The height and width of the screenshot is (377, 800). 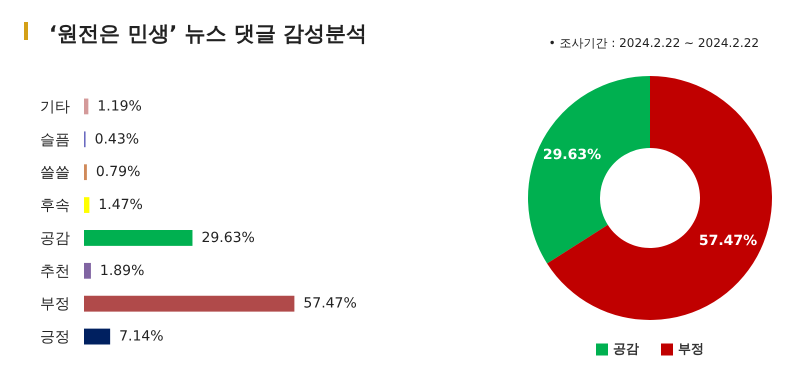 I want to click on y-tick-label: 기타, so click(x=55, y=106).